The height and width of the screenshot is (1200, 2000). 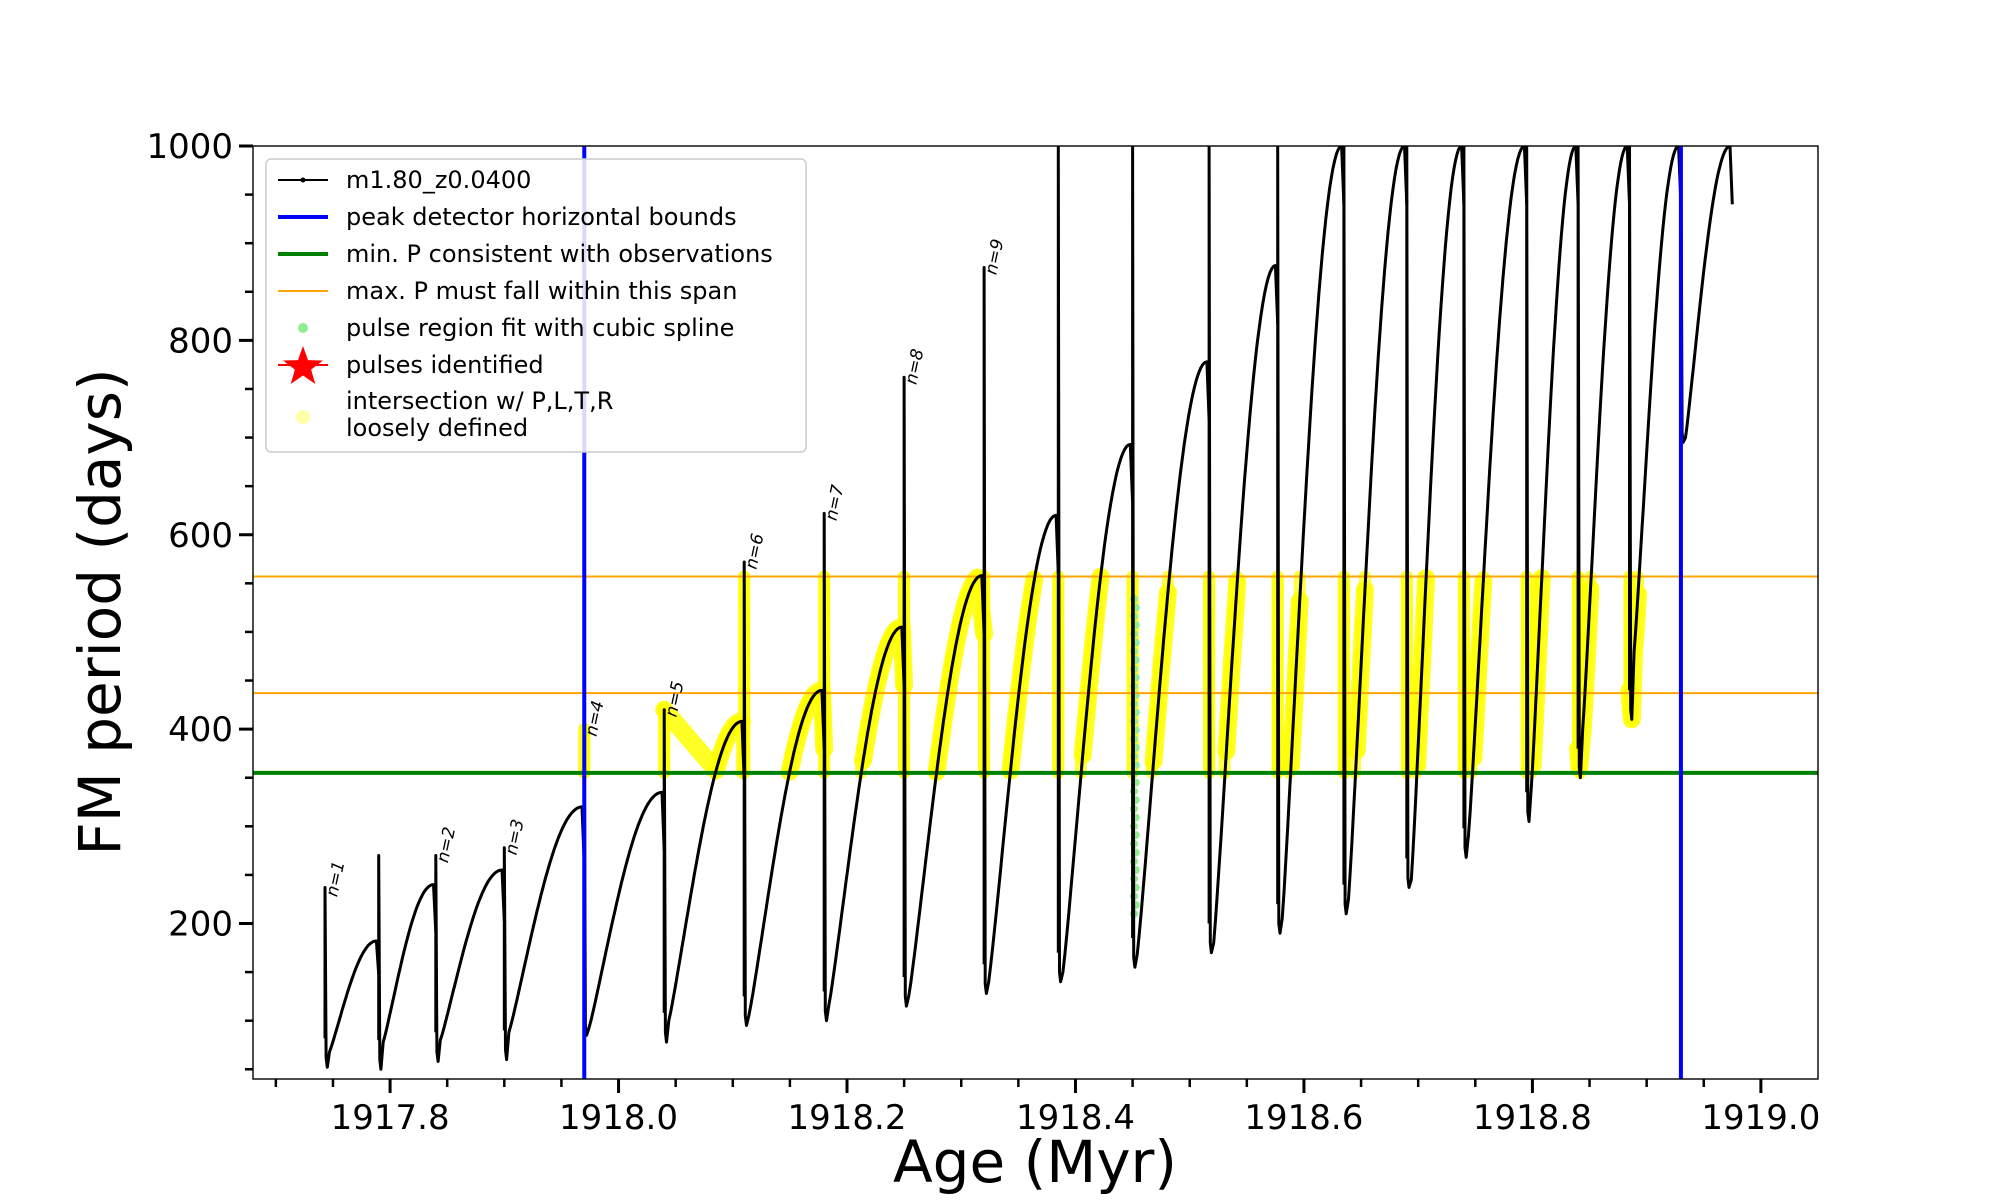 I want to click on legend-label: m1.80_z0.0400, so click(x=438, y=180).